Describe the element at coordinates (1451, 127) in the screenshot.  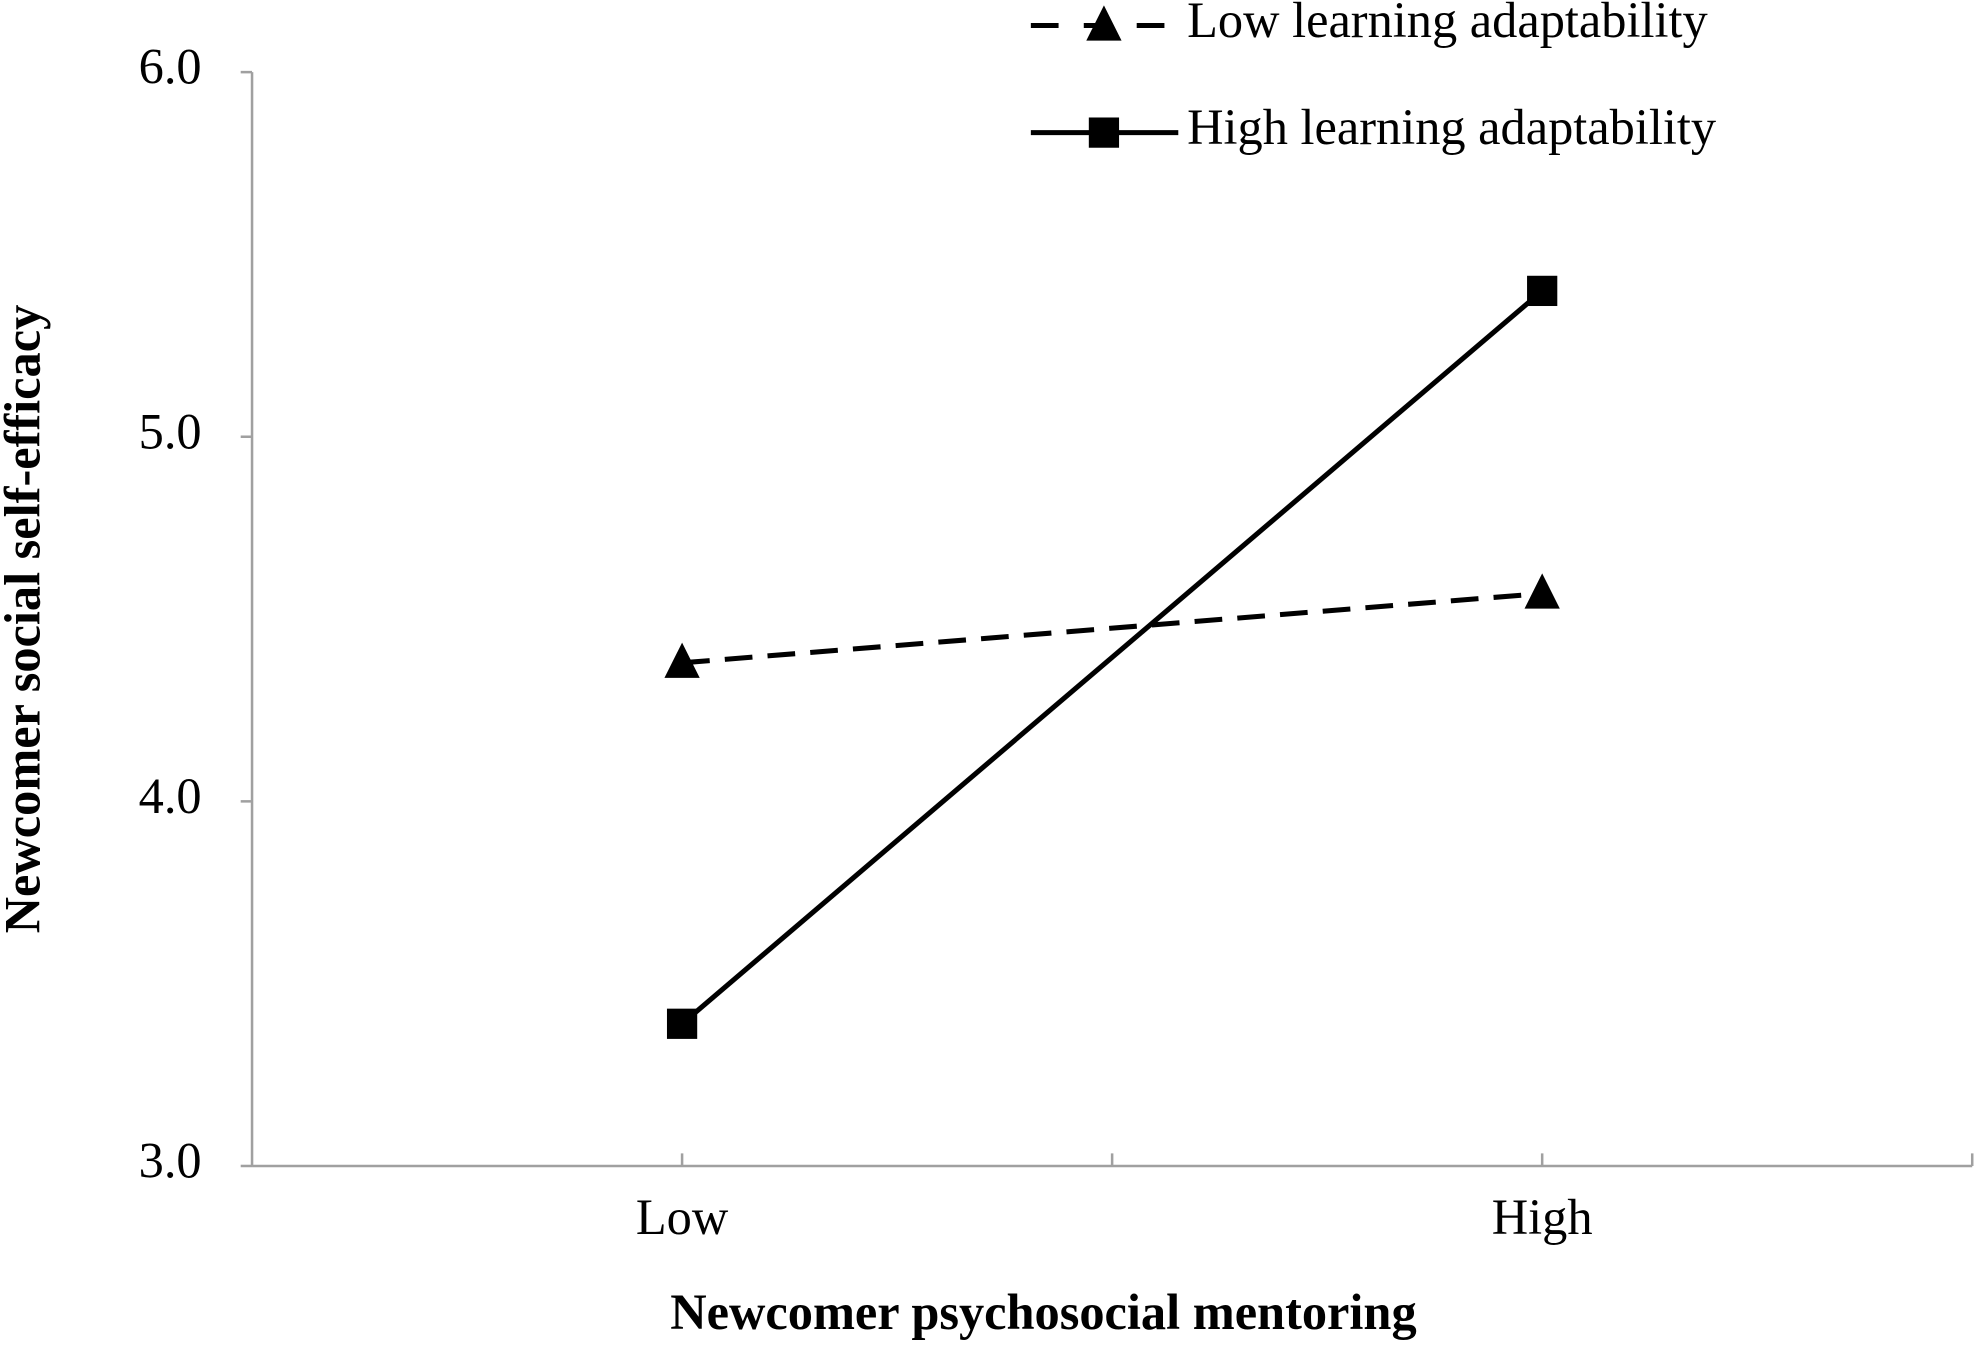
I see `legend-label: High learning adaptability` at that location.